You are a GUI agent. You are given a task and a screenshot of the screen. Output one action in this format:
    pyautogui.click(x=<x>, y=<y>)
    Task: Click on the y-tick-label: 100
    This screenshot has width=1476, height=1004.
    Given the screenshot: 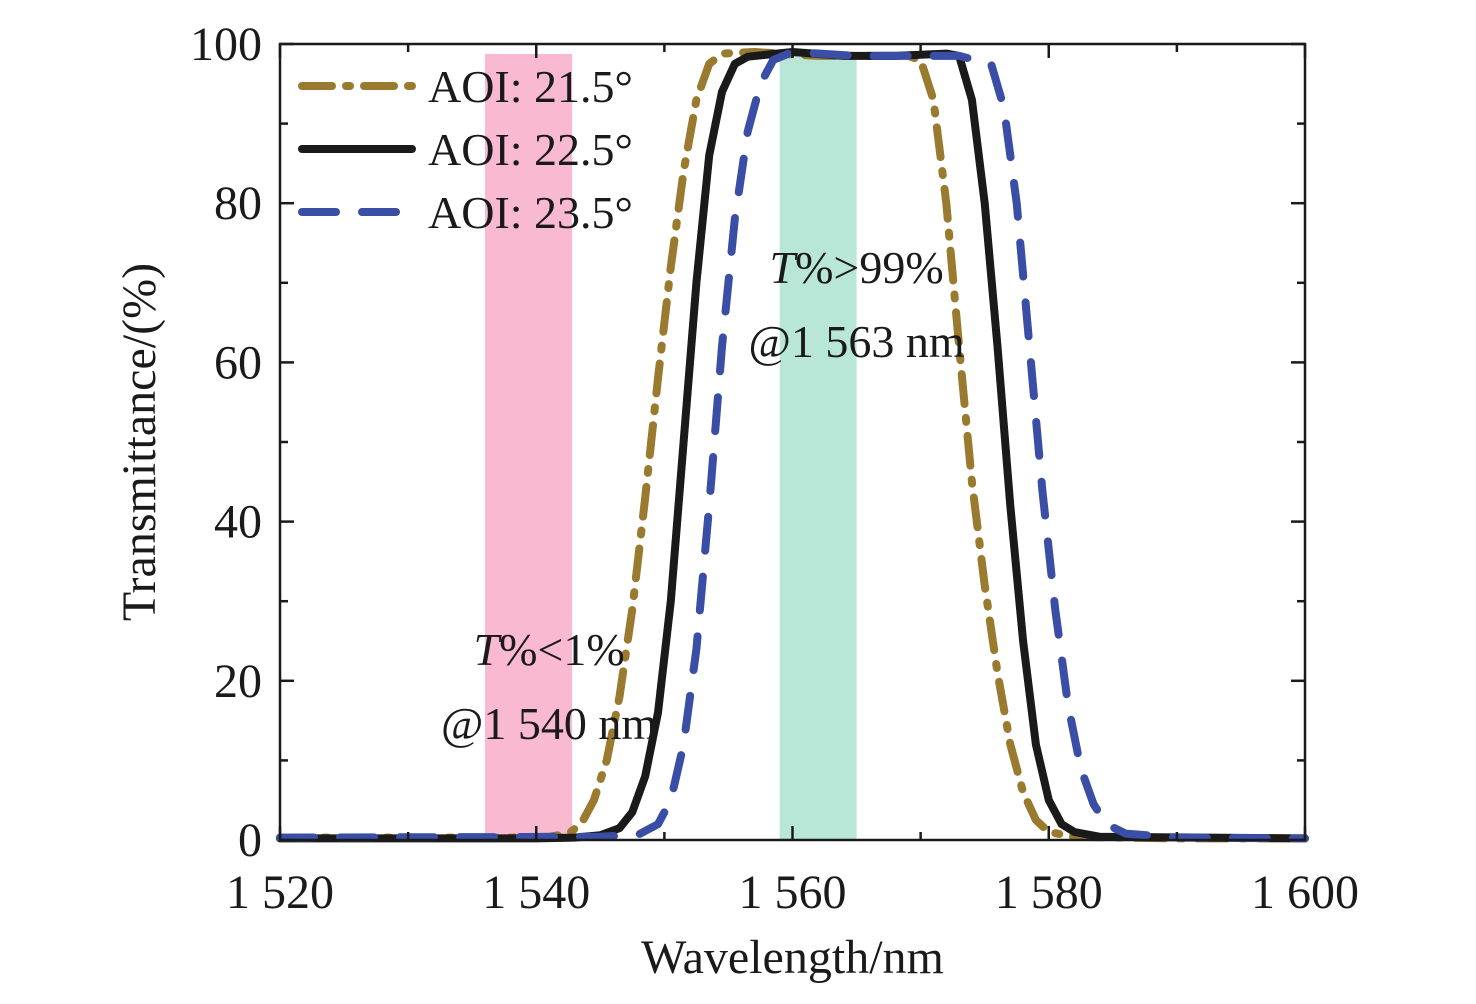 What is the action you would take?
    pyautogui.click(x=226, y=44)
    